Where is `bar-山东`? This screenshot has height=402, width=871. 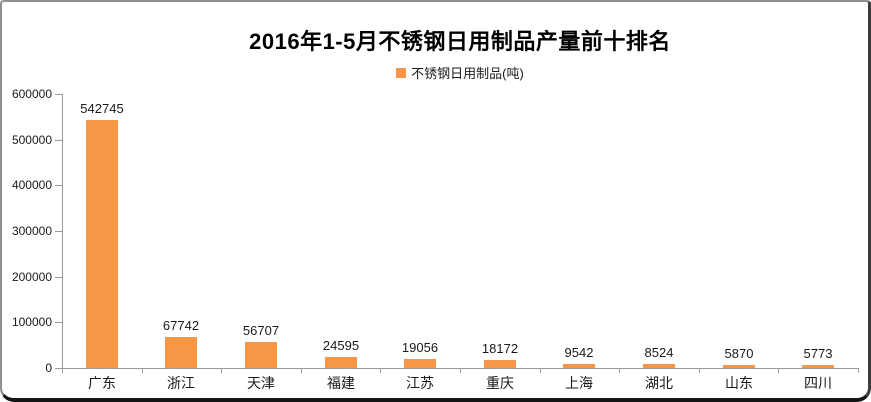
bar-山东 is located at coordinates (739, 366).